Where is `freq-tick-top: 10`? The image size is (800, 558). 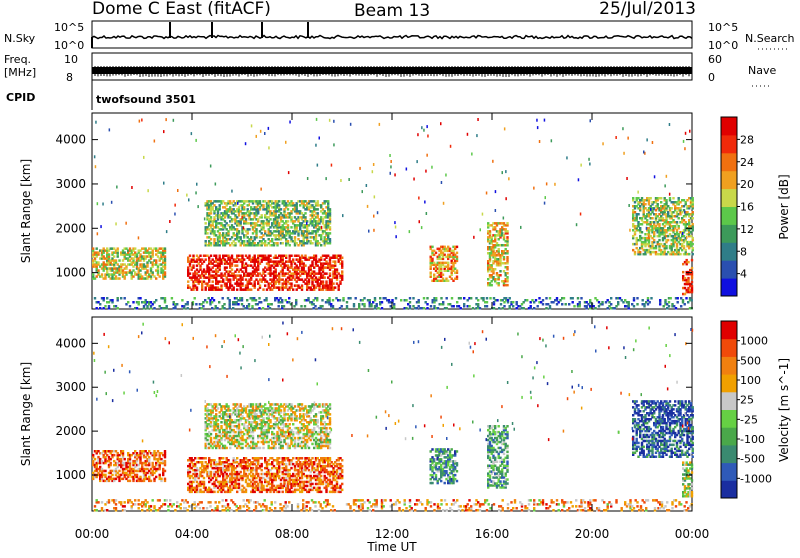 freq-tick-top: 10 is located at coordinates (71, 59).